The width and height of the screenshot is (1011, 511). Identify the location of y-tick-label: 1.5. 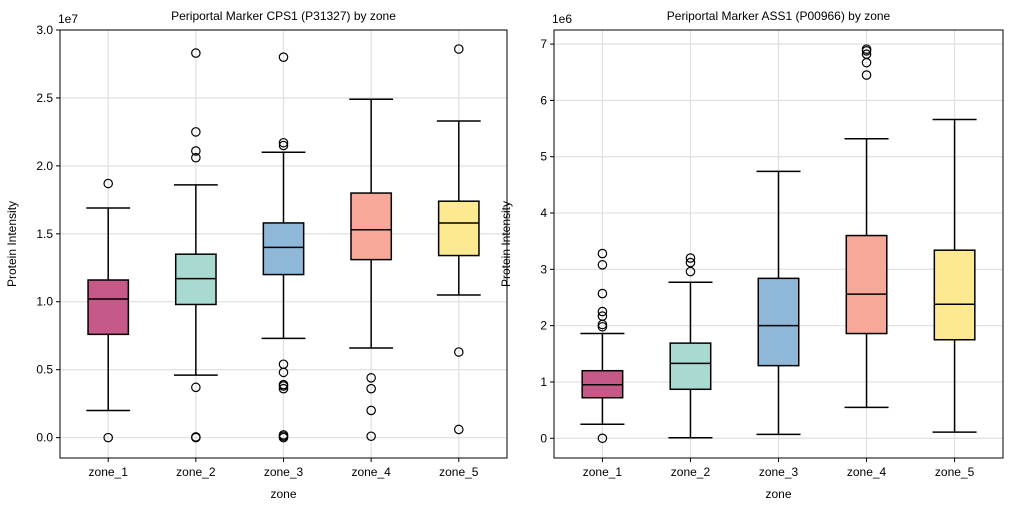
(44, 234).